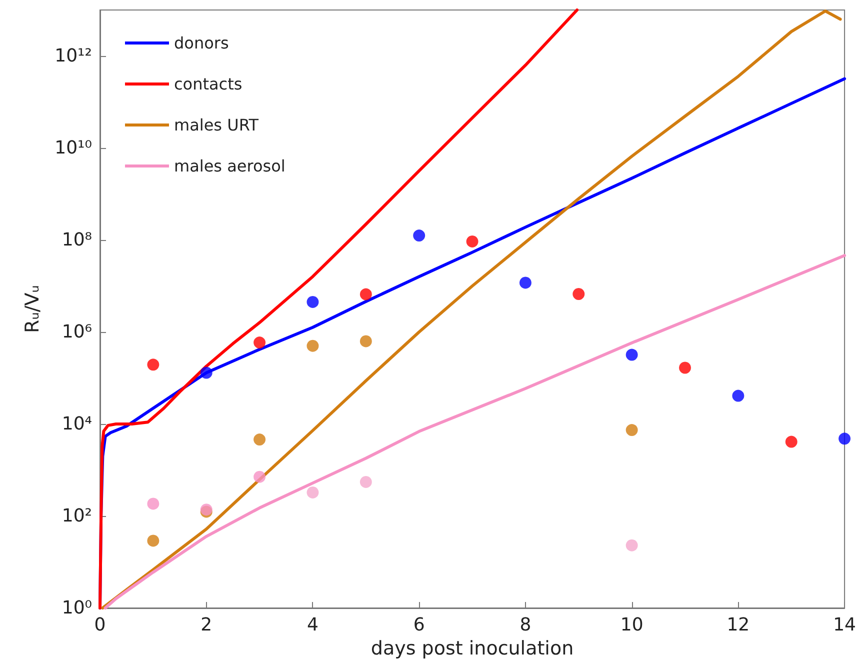 The height and width of the screenshot is (666, 859). I want to click on legend-label: males URT, so click(216, 125).